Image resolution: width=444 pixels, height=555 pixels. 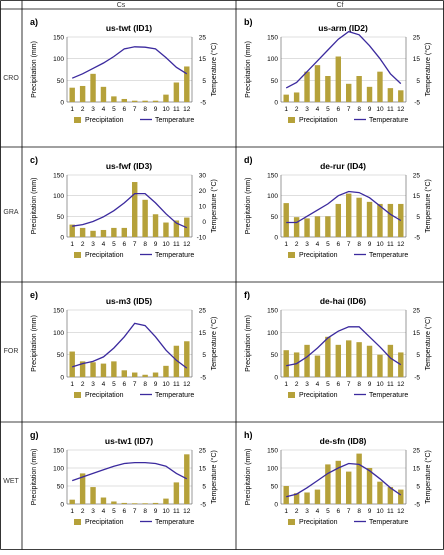 What do you see at coordinates (129, 441) in the screenshot?
I see `chart-title: us-tw1 (ID7)` at bounding box center [129, 441].